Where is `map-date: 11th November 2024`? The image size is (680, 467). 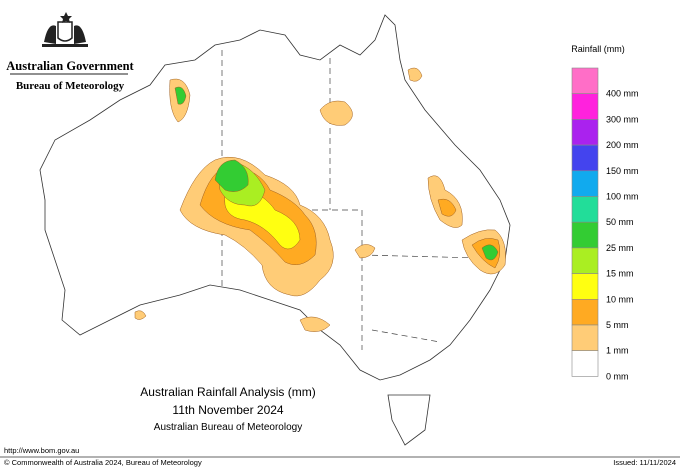
map-date: 11th November 2024 is located at coordinates (228, 410).